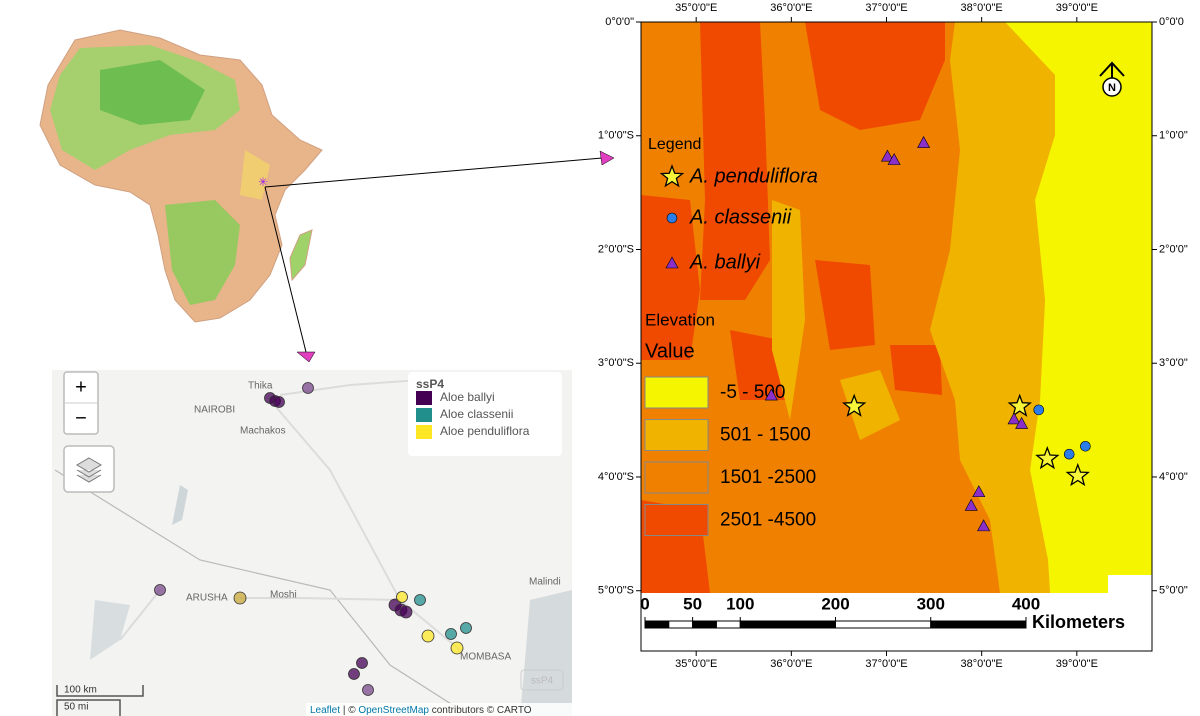 The image size is (1200, 716). What do you see at coordinates (260, 386) in the screenshot?
I see `place-label: Thika` at bounding box center [260, 386].